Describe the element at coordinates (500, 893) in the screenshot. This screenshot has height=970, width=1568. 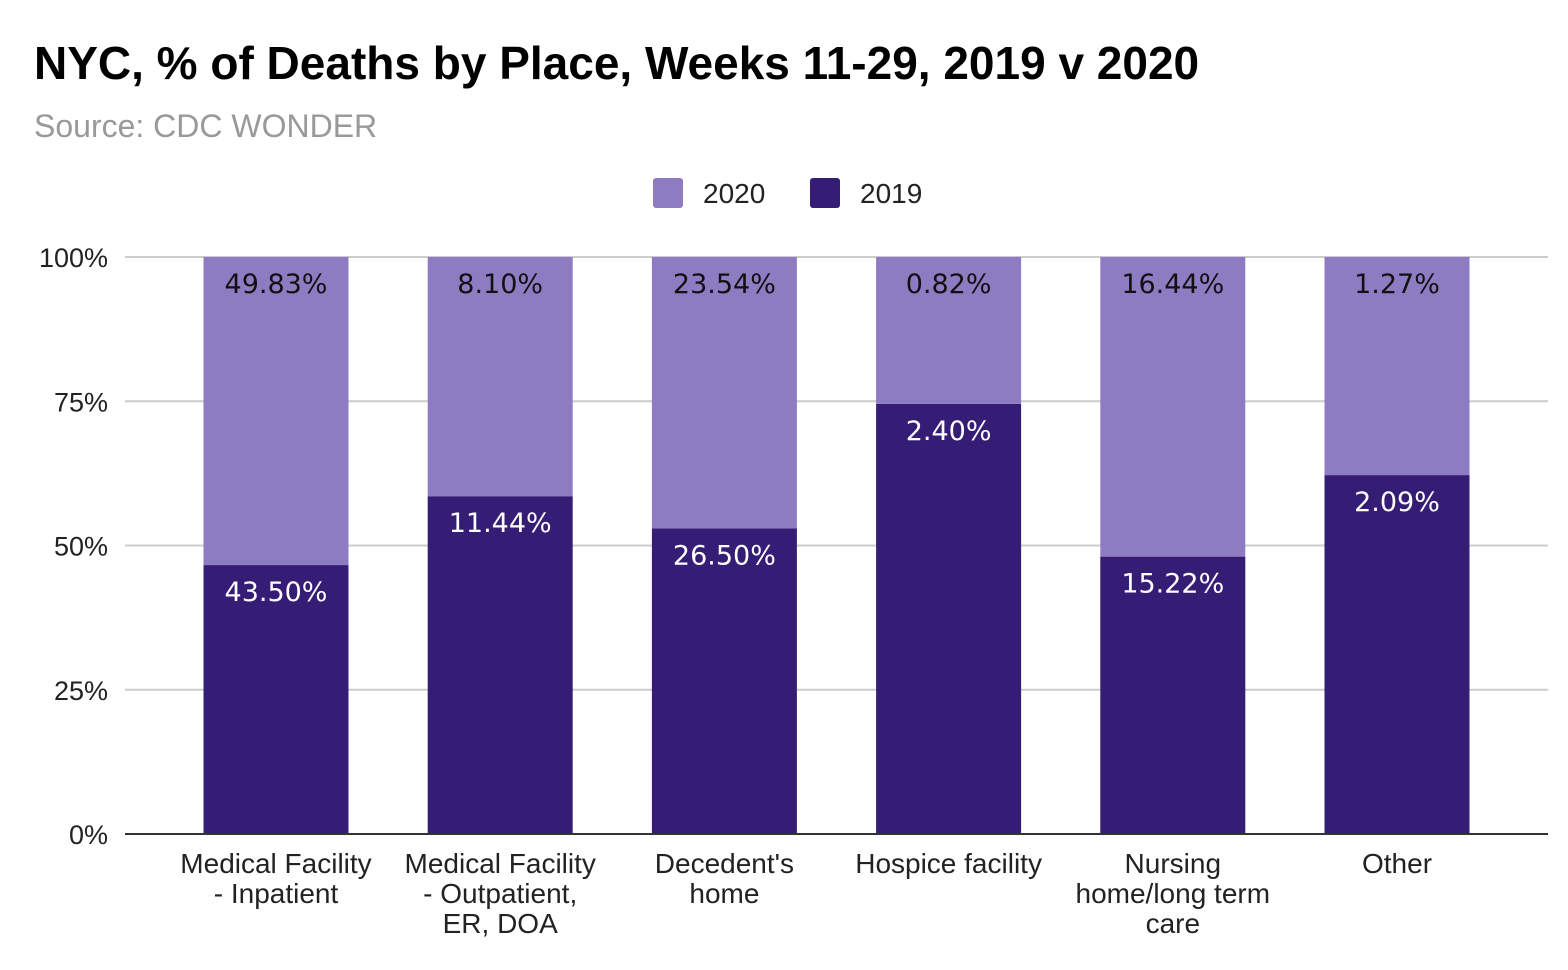
I see `x-tick-label: - Outpatient,` at that location.